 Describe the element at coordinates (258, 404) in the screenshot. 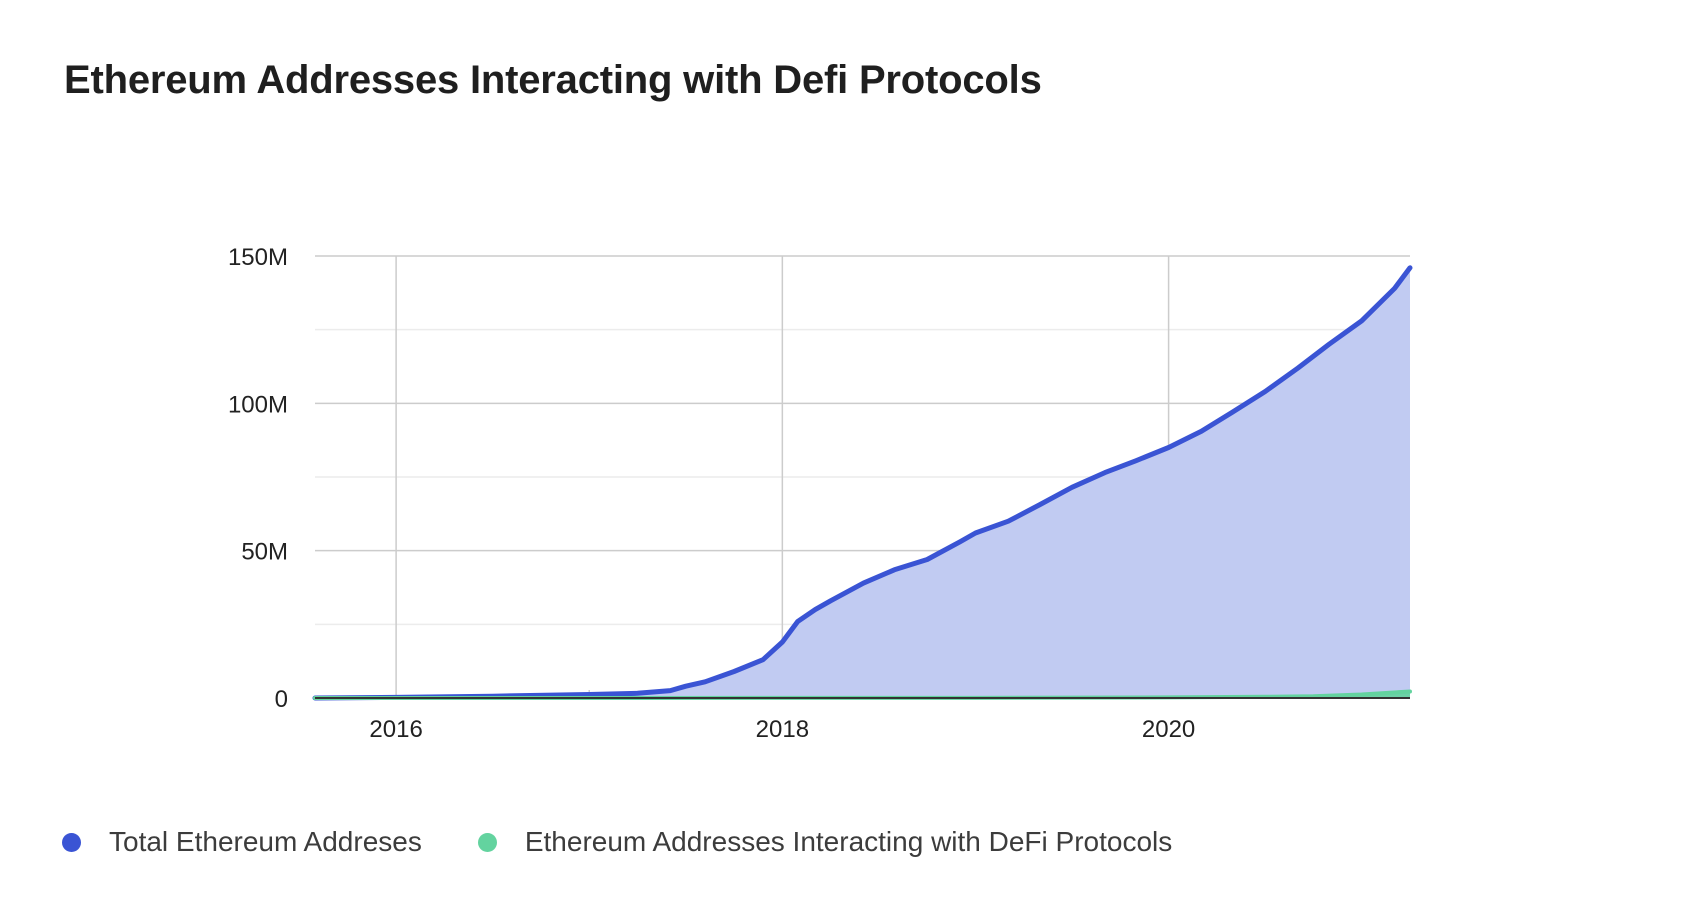

I see `y-tick-label: 100M` at that location.